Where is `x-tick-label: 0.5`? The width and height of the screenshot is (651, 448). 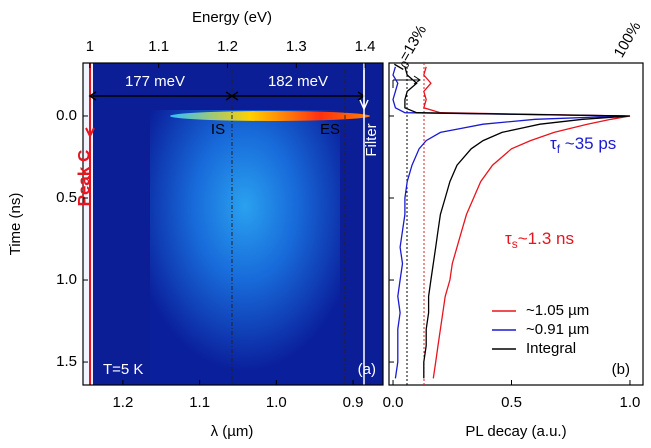 x-tick-label: 0.5 is located at coordinates (511, 402).